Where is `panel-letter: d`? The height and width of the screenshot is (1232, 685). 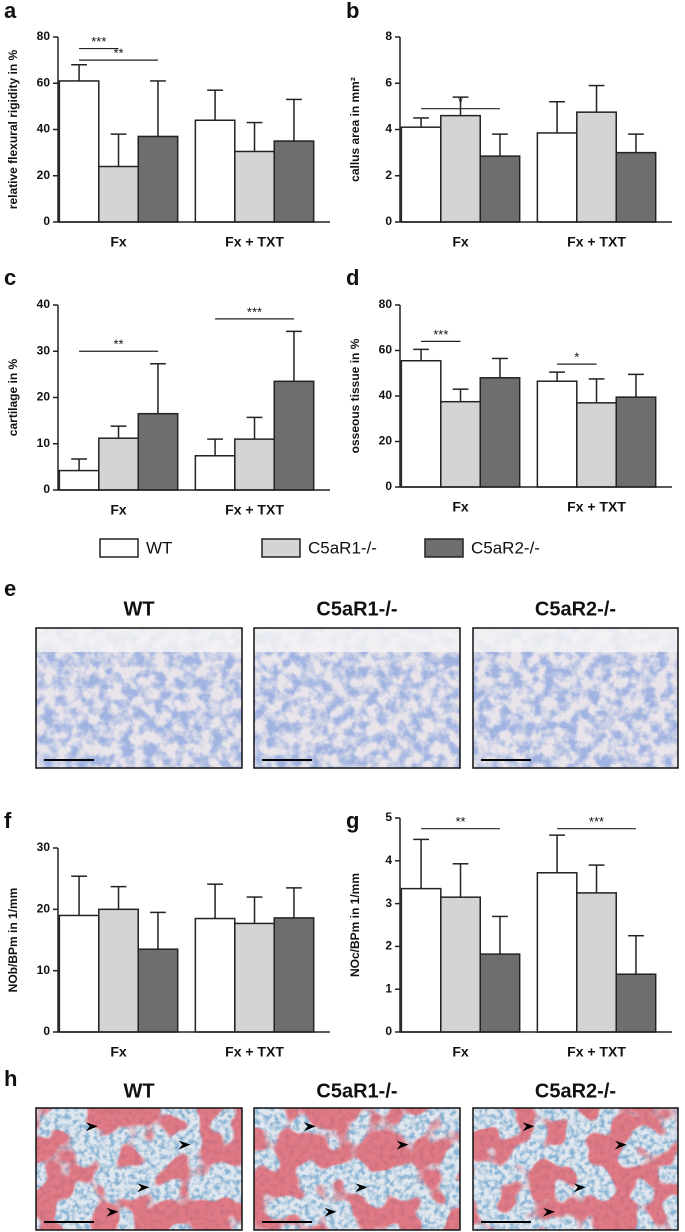
panel-letter: d is located at coordinates (352, 277).